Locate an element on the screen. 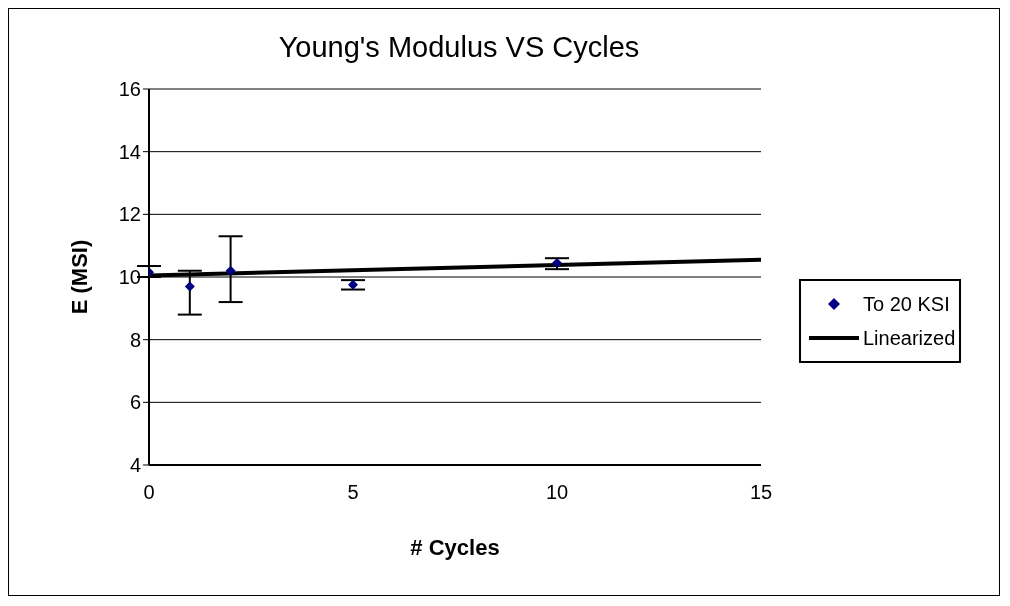 This screenshot has width=1010, height=606. legend-label: Linearized is located at coordinates (909, 338).